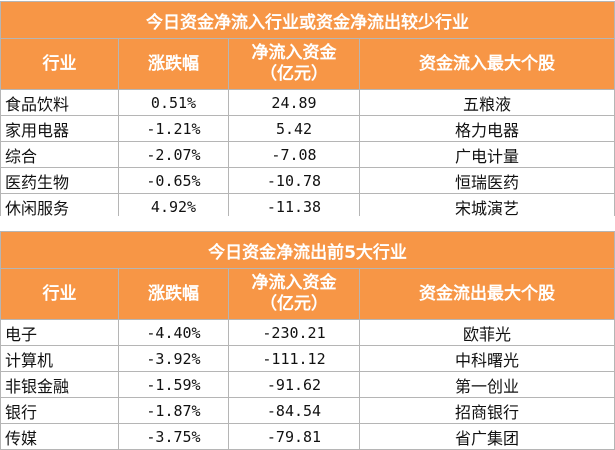 This screenshot has height=450, width=615. I want to click on table-row: 传媒 -3.75% -79.81 省广集团, so click(307, 436).